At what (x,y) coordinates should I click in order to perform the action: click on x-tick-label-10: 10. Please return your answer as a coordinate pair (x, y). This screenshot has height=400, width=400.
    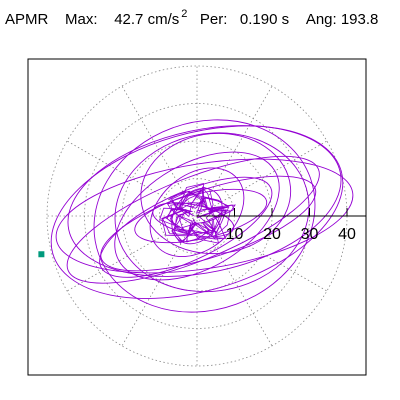
    Looking at the image, I should click on (235, 234).